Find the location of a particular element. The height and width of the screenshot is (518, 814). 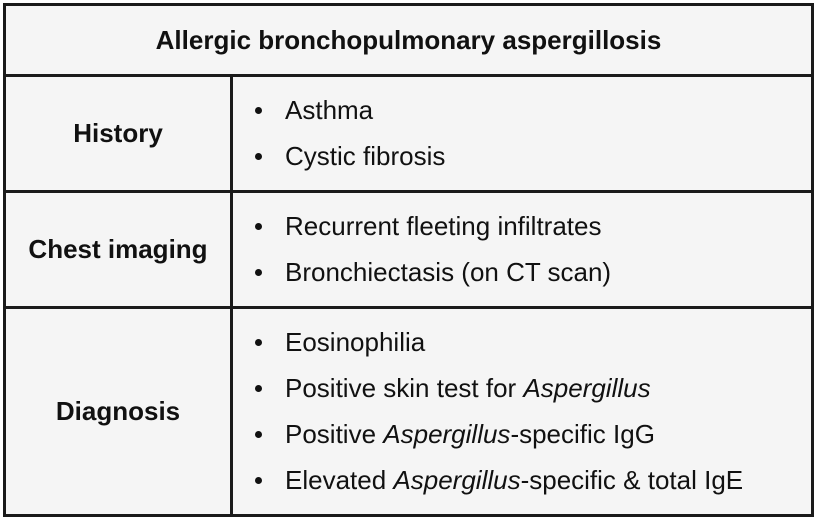

list-item: Recurrent fleeting infiltrates is located at coordinates (533, 227).